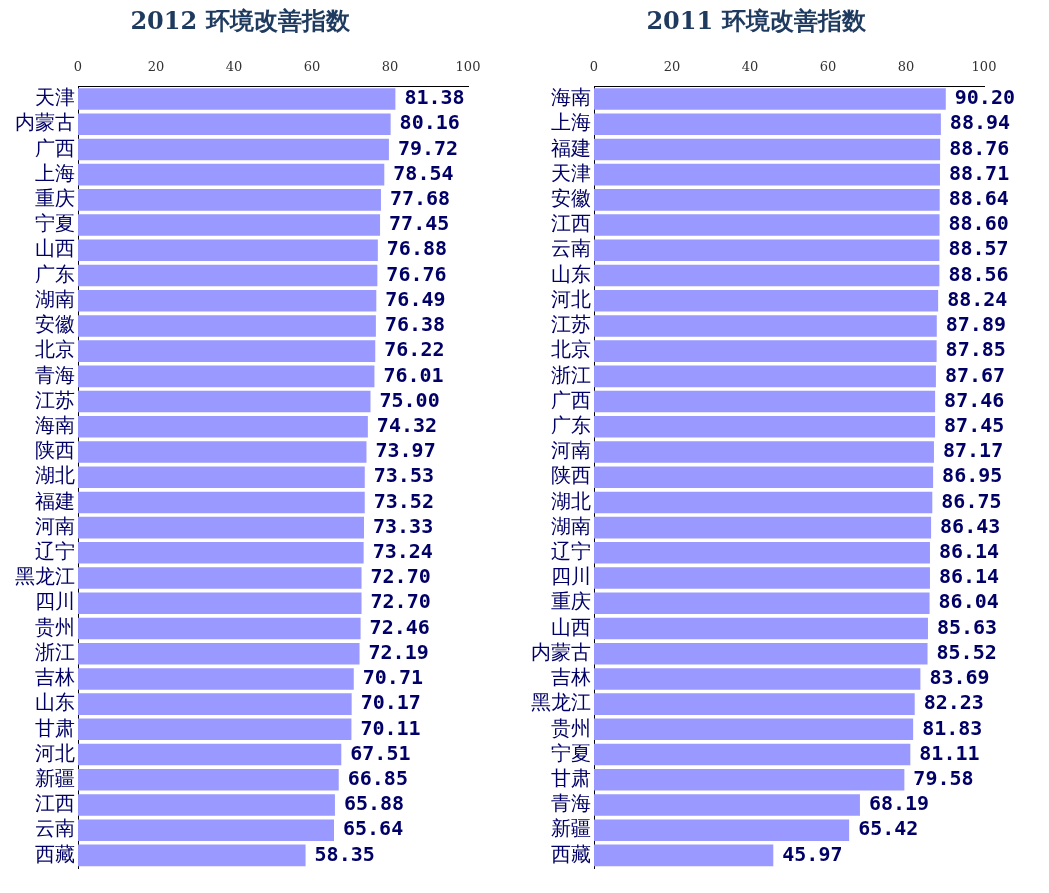 The width and height of the screenshot is (1049, 893). What do you see at coordinates (55, 374) in the screenshot?
I see `y-tick-label: 青海` at bounding box center [55, 374].